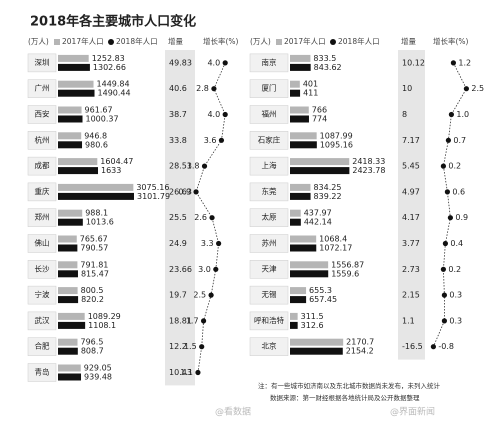 The height and width of the screenshot is (424, 492). What do you see at coordinates (459, 140) in the screenshot?
I see `growth-label: 0.7` at bounding box center [459, 140].